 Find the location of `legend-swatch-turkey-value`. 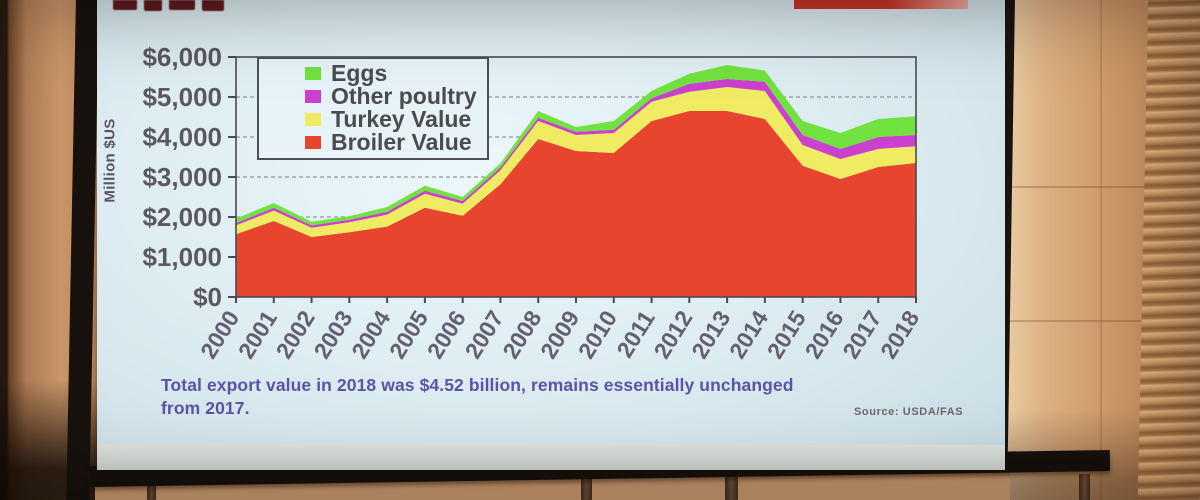

legend-swatch-turkey-value is located at coordinates (313, 119).